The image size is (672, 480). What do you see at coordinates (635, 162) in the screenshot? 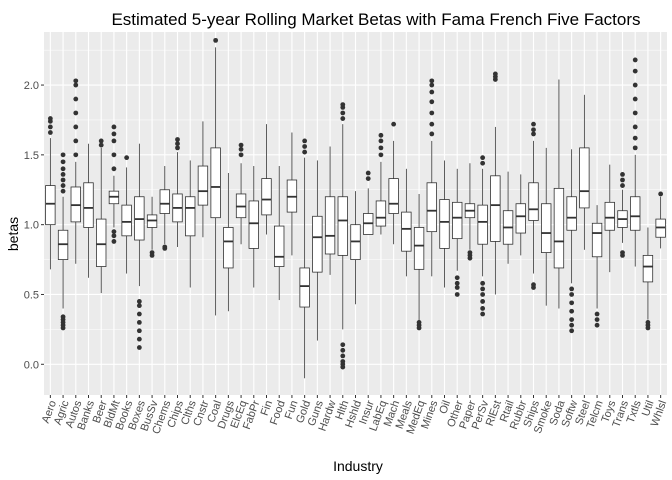
I see `box-txtls` at bounding box center [635, 162].